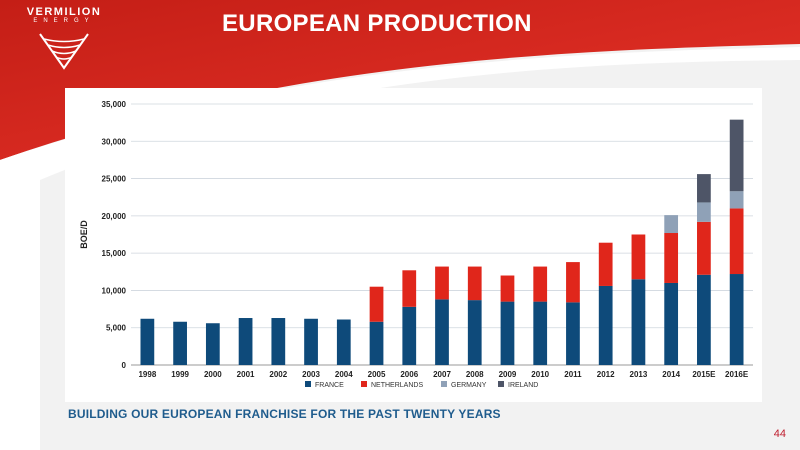 This screenshot has height=450, width=800. I want to click on x-tick-label: 2015E, so click(704, 374).